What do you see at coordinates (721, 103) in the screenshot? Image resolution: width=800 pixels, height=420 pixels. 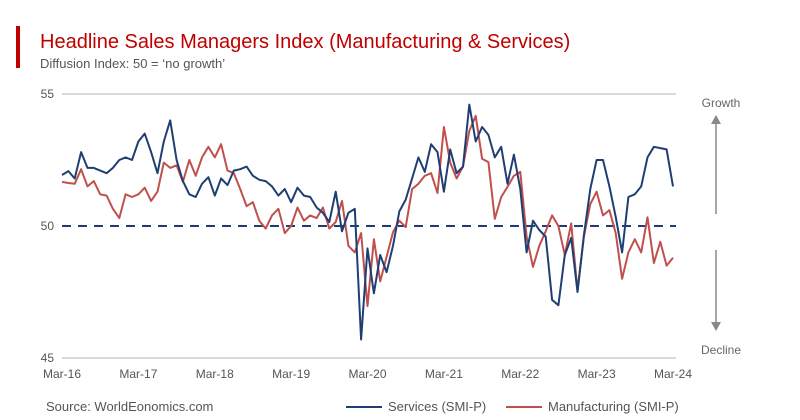 I see `annotation-growth: Growth` at bounding box center [721, 103].